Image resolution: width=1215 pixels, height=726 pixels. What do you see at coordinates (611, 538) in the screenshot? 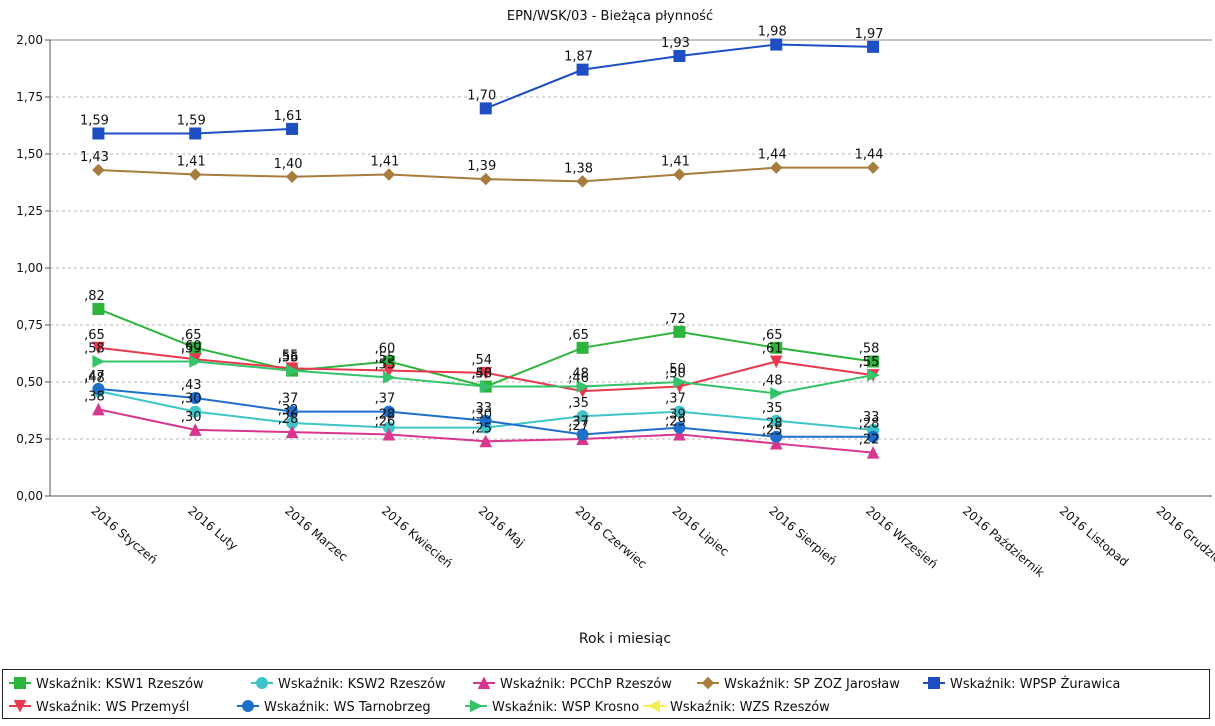
I see `x-tick-label: 2016 Czerwiec` at bounding box center [611, 538].